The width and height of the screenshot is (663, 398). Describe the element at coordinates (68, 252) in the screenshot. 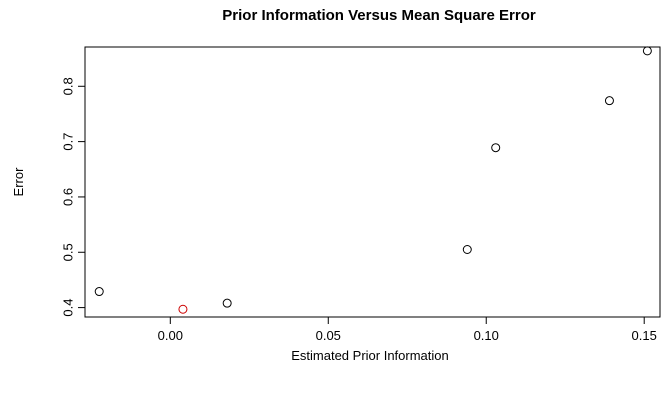

I see `y-tick-label: 0.5` at that location.